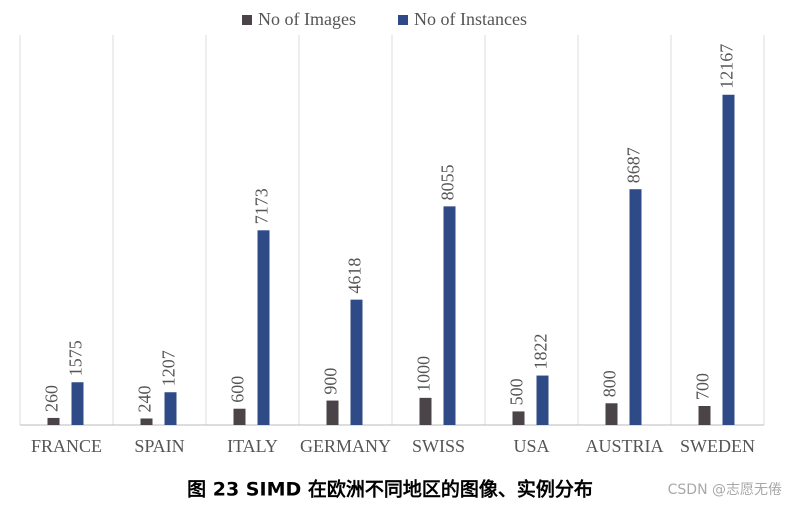 The height and width of the screenshot is (508, 794). Describe the element at coordinates (610, 383) in the screenshot. I see `value-label: 800` at that location.